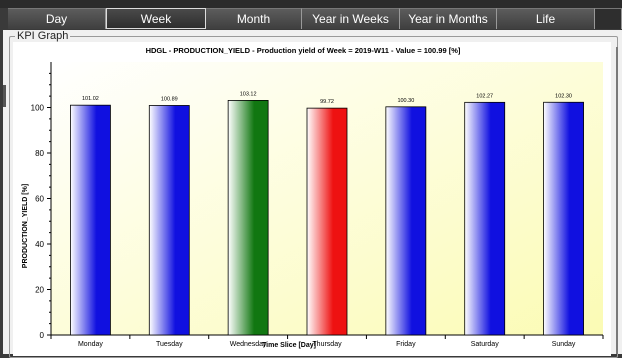 The width and height of the screenshot is (622, 358). I want to click on x-tick-label: Sunday, so click(564, 344).